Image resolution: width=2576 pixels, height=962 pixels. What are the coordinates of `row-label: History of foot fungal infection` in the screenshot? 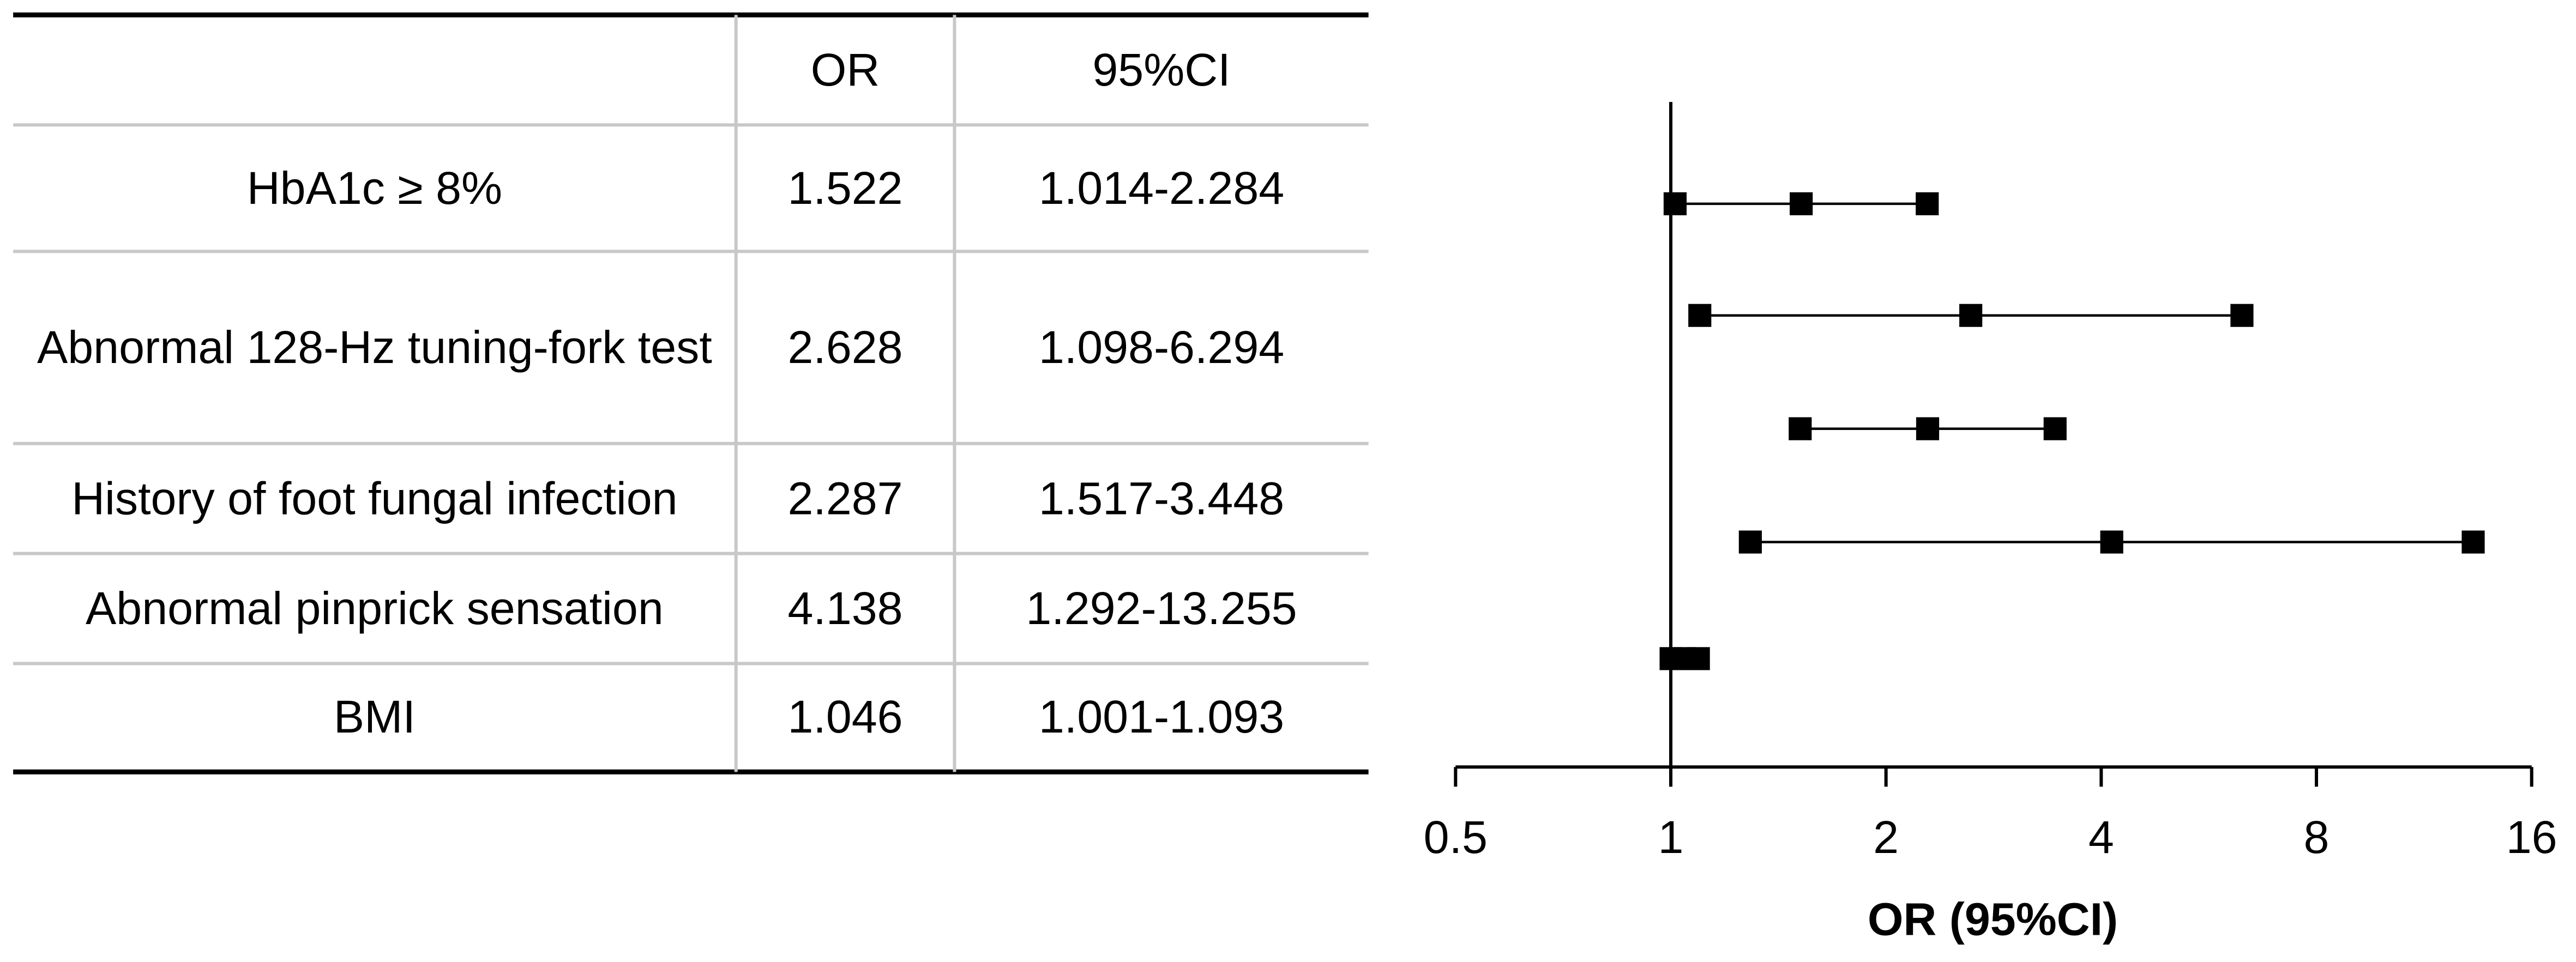 It's located at (374, 497).